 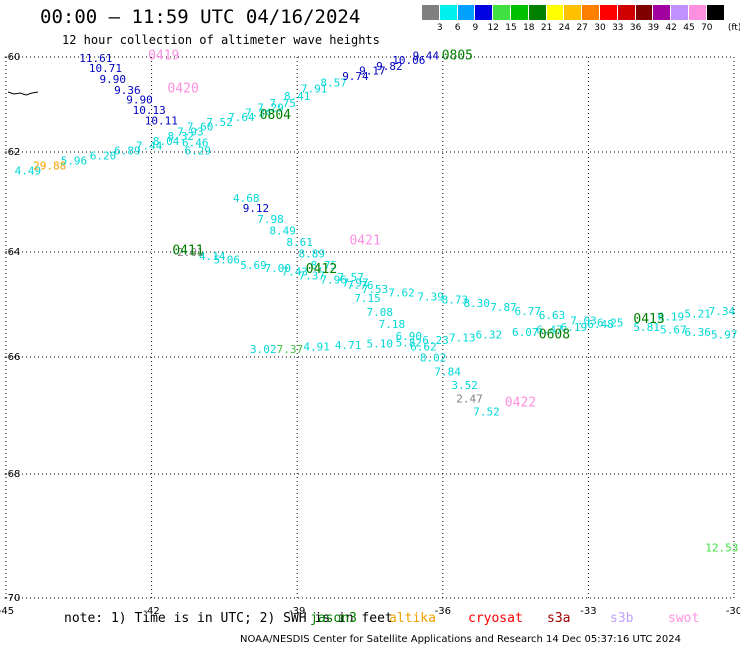 What do you see at coordinates (389, 66) in the screenshot?
I see `wave-height-label: 9.82` at bounding box center [389, 66].